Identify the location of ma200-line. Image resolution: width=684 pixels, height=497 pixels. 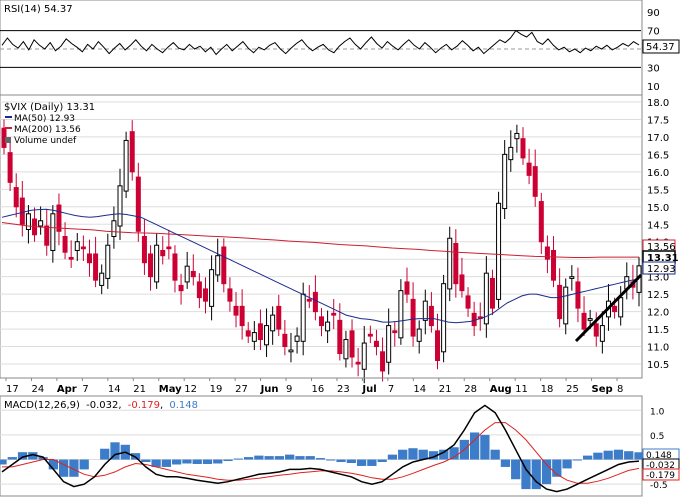
(320, 240).